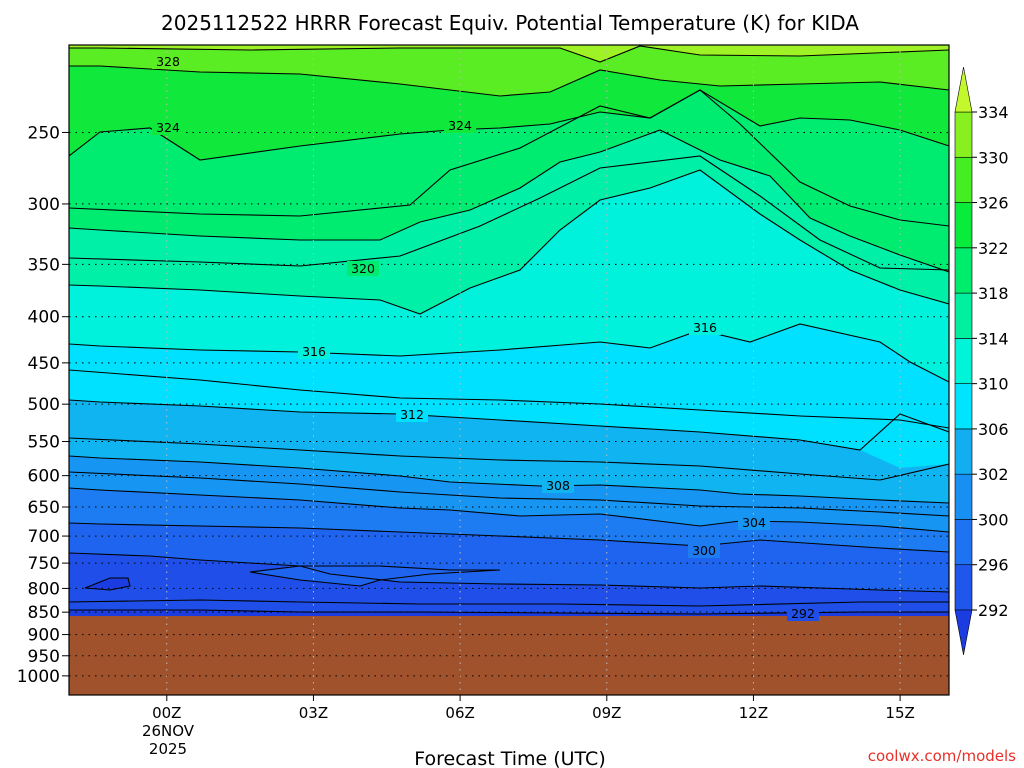  Describe the element at coordinates (993, 565) in the screenshot. I see `colorbar-label: 296` at that location.